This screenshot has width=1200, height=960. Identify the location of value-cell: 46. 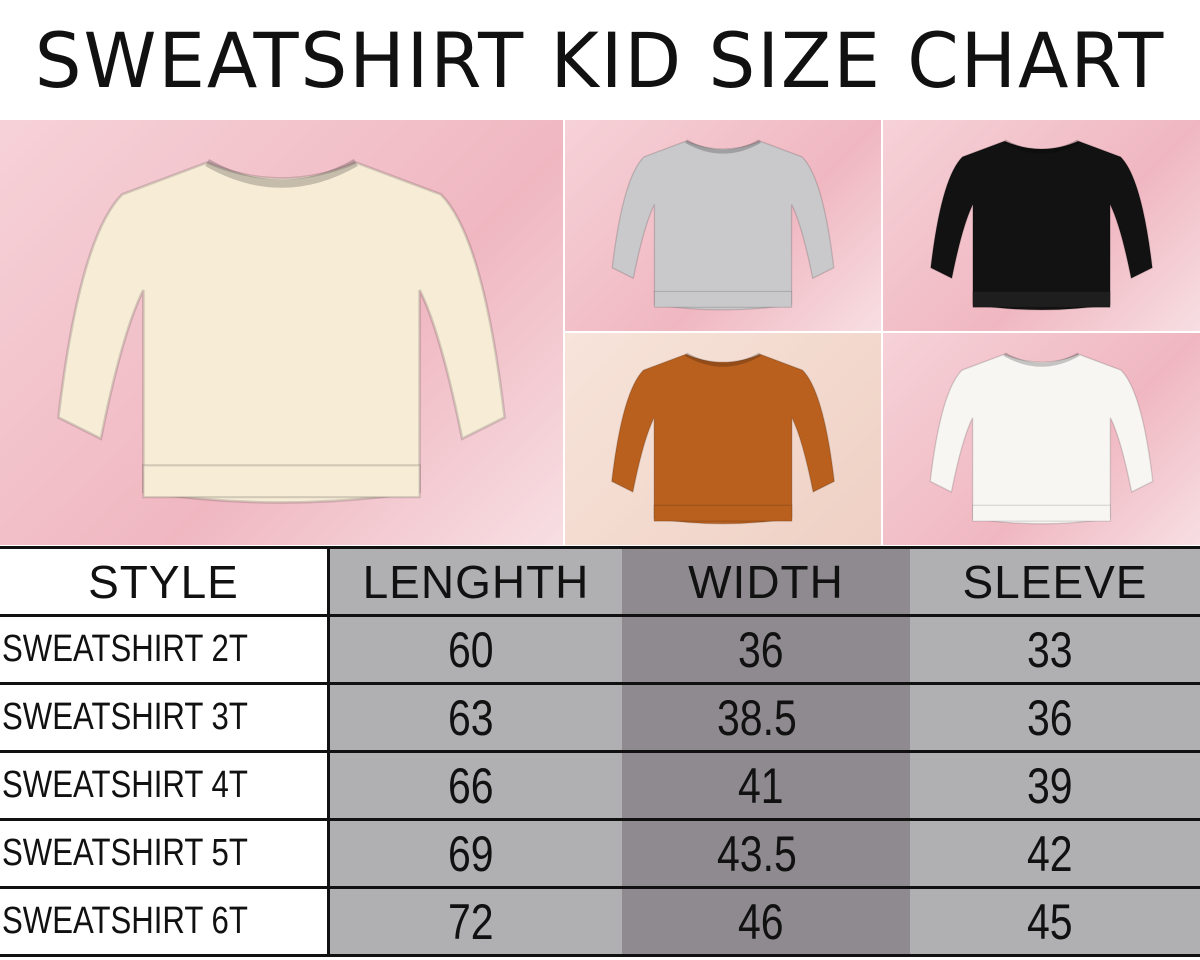
(766, 921).